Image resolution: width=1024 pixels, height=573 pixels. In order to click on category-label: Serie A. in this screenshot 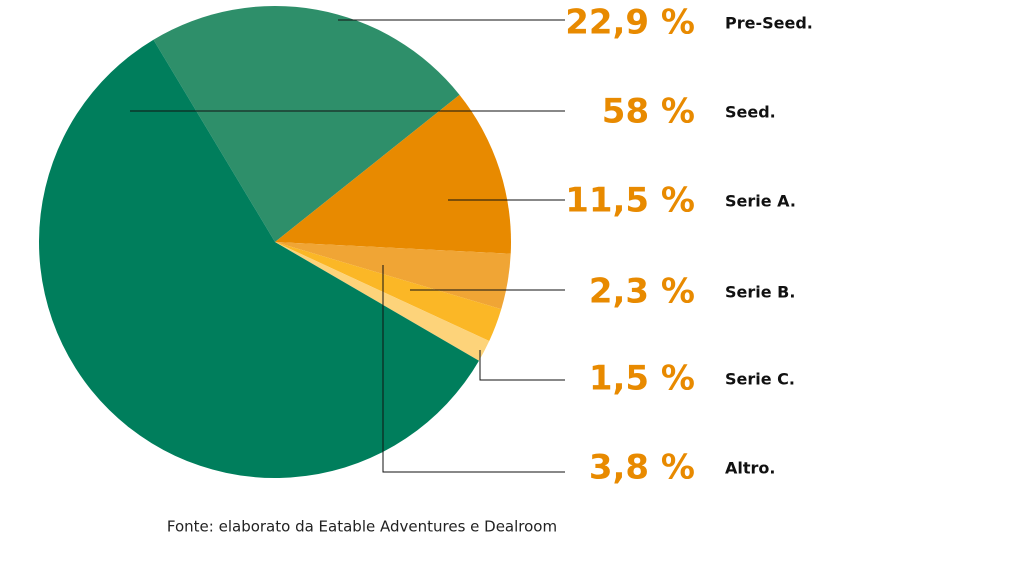, I will do `click(760, 201)`.